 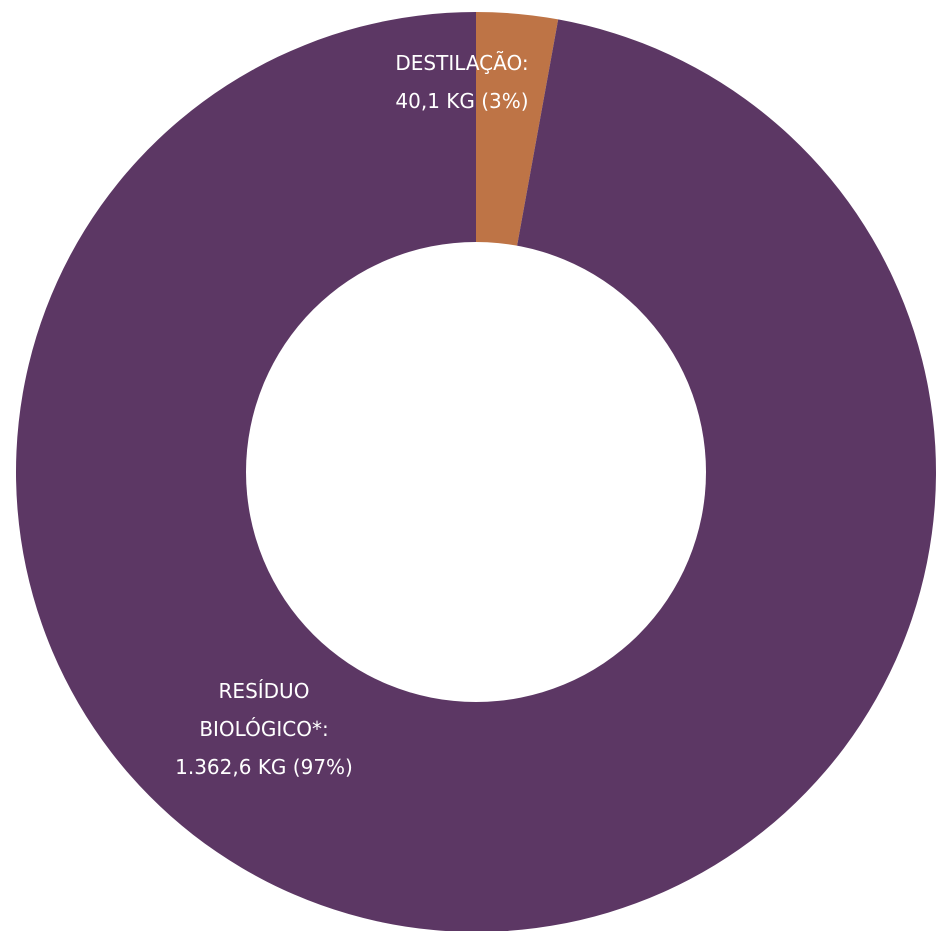 I want to click on slice-label-1: DESTILAÇÃO: 40,1 KG (3%), so click(x=461, y=82).